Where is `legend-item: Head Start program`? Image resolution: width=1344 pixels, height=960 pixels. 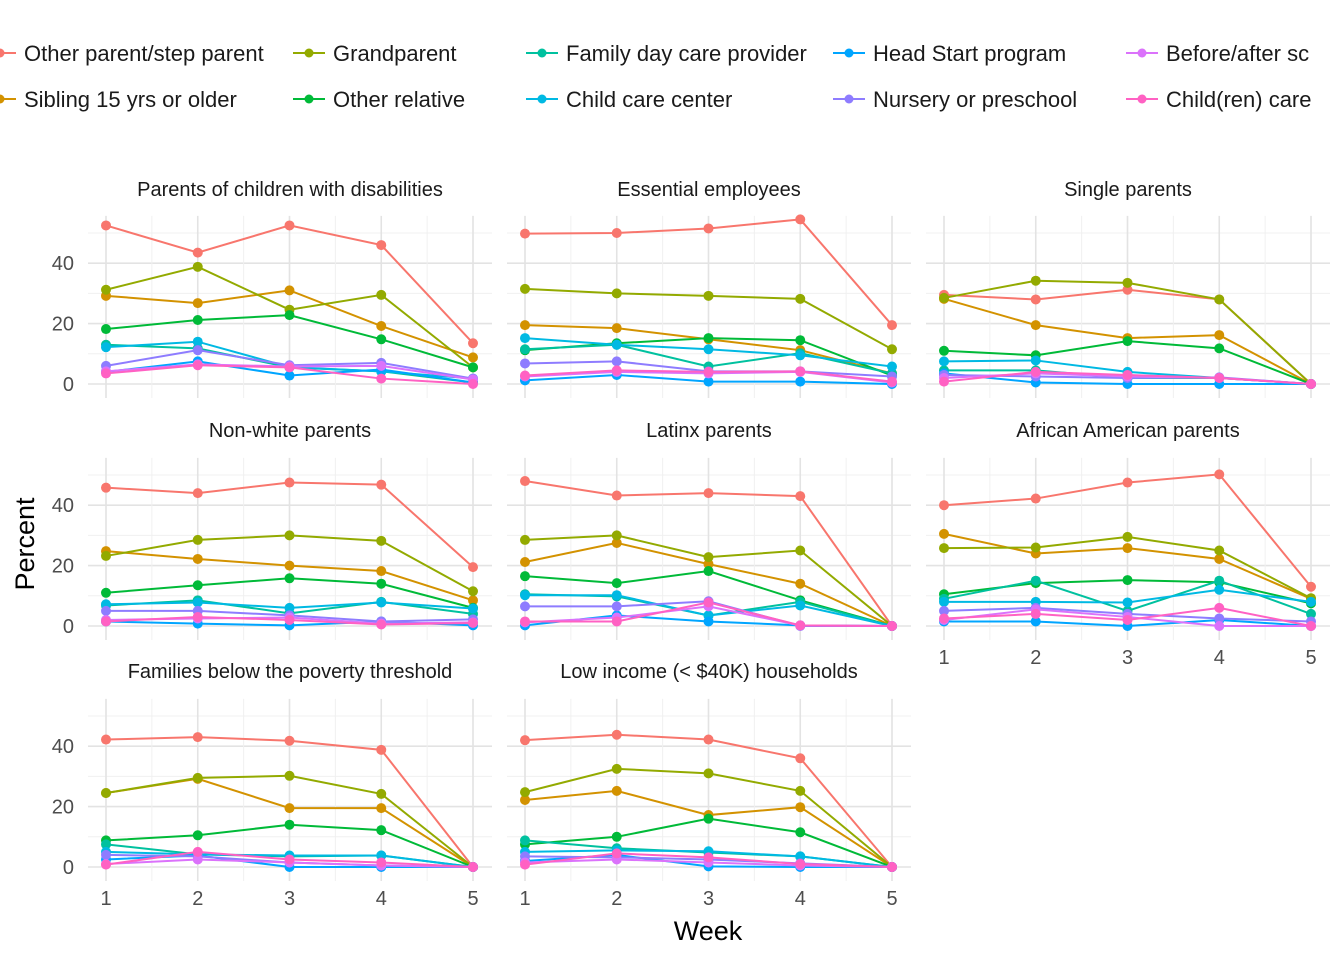
legend-item: Head Start program is located at coordinates (949, 53).